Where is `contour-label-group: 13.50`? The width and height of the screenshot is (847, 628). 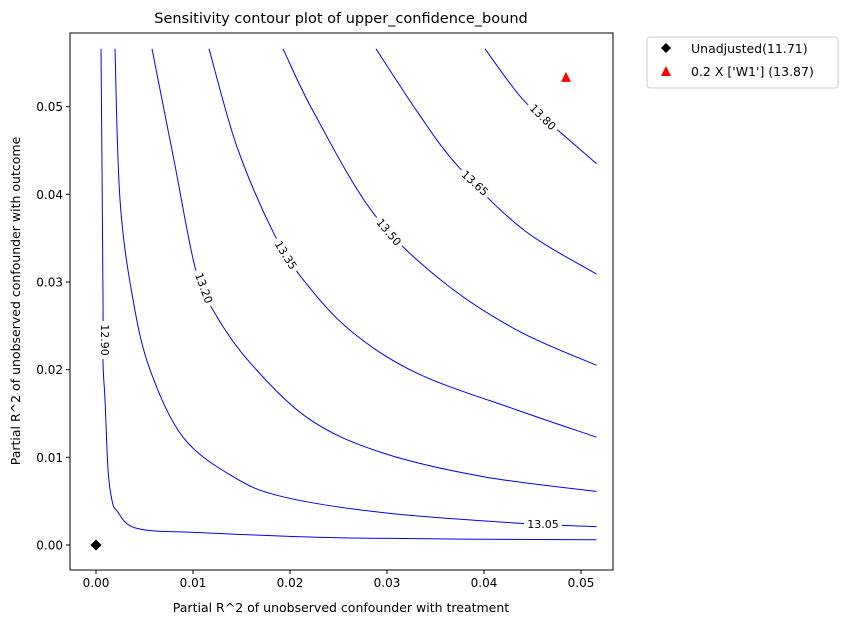
contour-label-group: 13.50 is located at coordinates (389, 232).